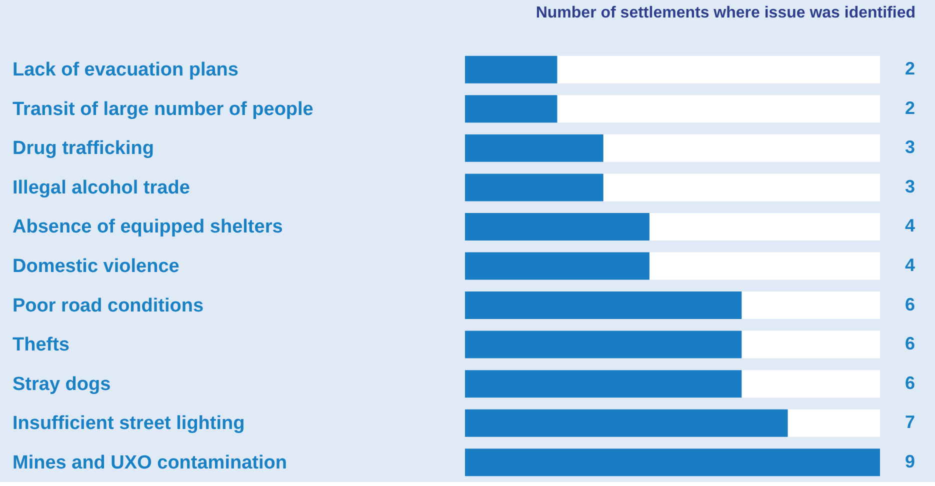  Describe the element at coordinates (149, 463) in the screenshot. I see `y-tick-label: Mines and UXO contamination` at that location.